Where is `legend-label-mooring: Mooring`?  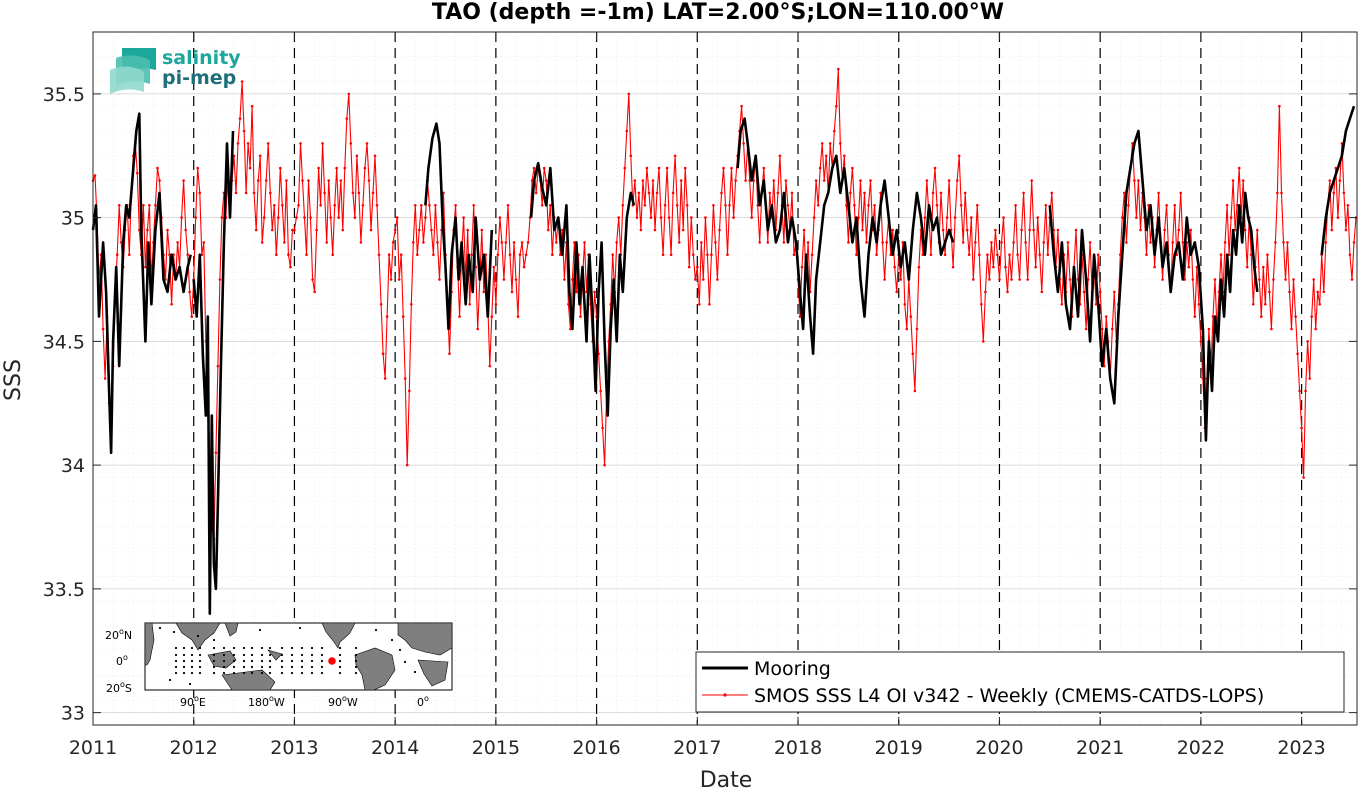 legend-label-mooring: Mooring is located at coordinates (792, 669).